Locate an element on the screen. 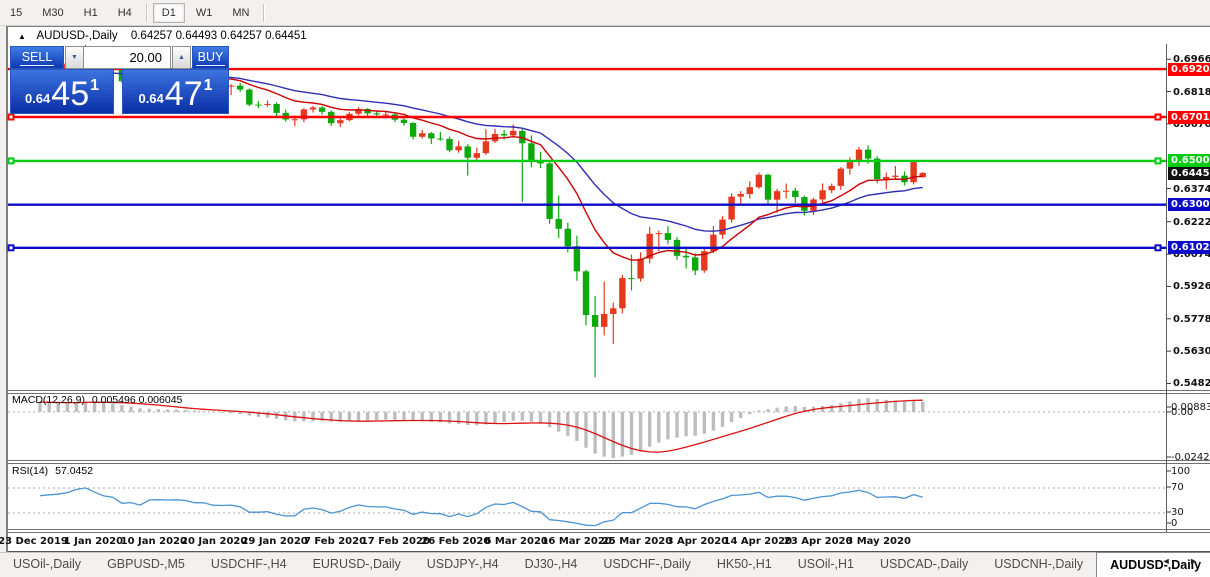 The image size is (1210, 577). date-label: 20 Jan 2020 is located at coordinates (214, 541).